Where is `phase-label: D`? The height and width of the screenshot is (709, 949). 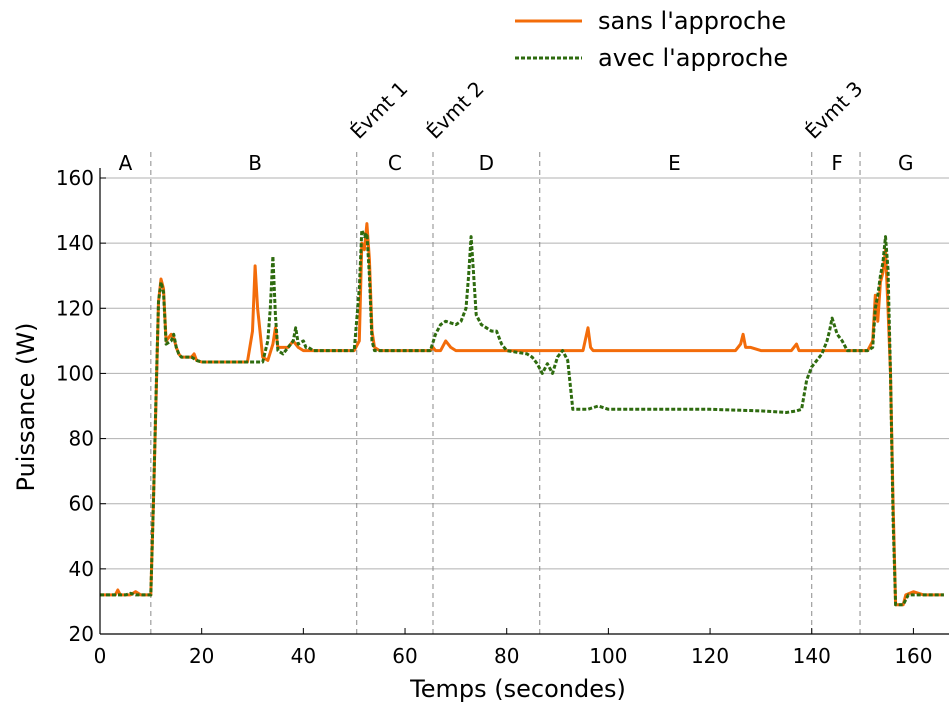 phase-label: D is located at coordinates (486, 163).